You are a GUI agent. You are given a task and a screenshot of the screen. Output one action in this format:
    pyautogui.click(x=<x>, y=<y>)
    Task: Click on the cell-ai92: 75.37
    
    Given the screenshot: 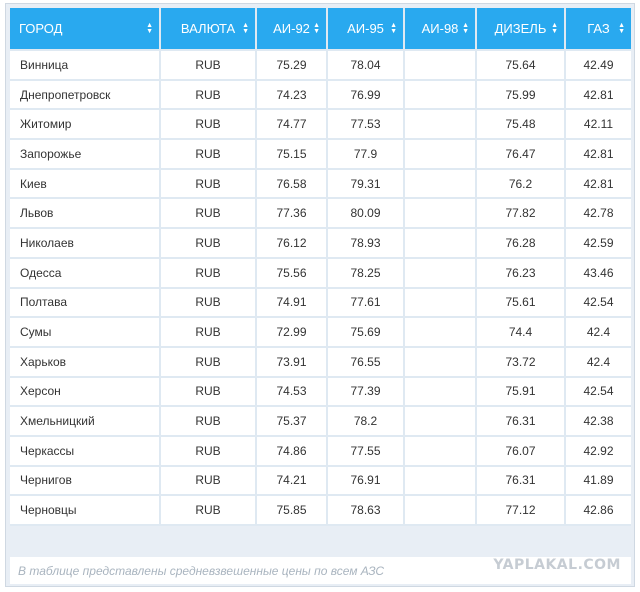 What is the action you would take?
    pyautogui.click(x=292, y=422)
    